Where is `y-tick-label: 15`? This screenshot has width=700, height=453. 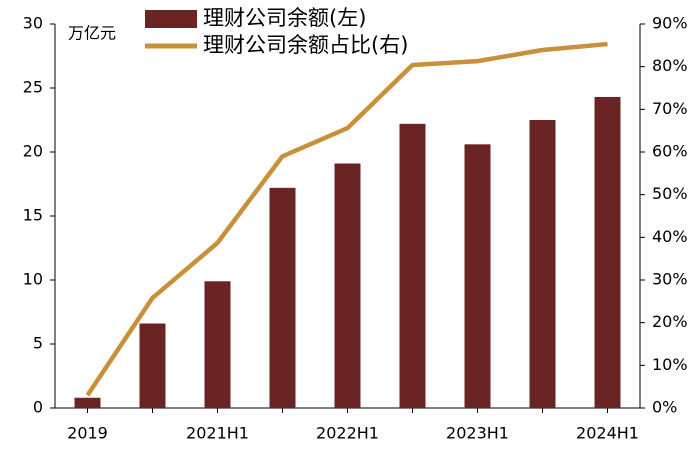
y-tick-label: 15 is located at coordinates (33, 215).